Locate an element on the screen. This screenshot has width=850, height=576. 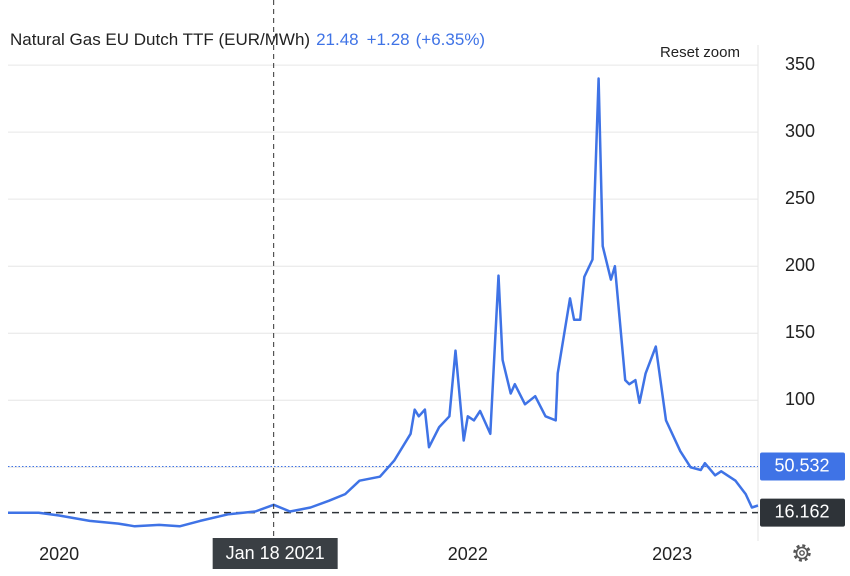
x-tick-label: 2022 is located at coordinates (468, 554).